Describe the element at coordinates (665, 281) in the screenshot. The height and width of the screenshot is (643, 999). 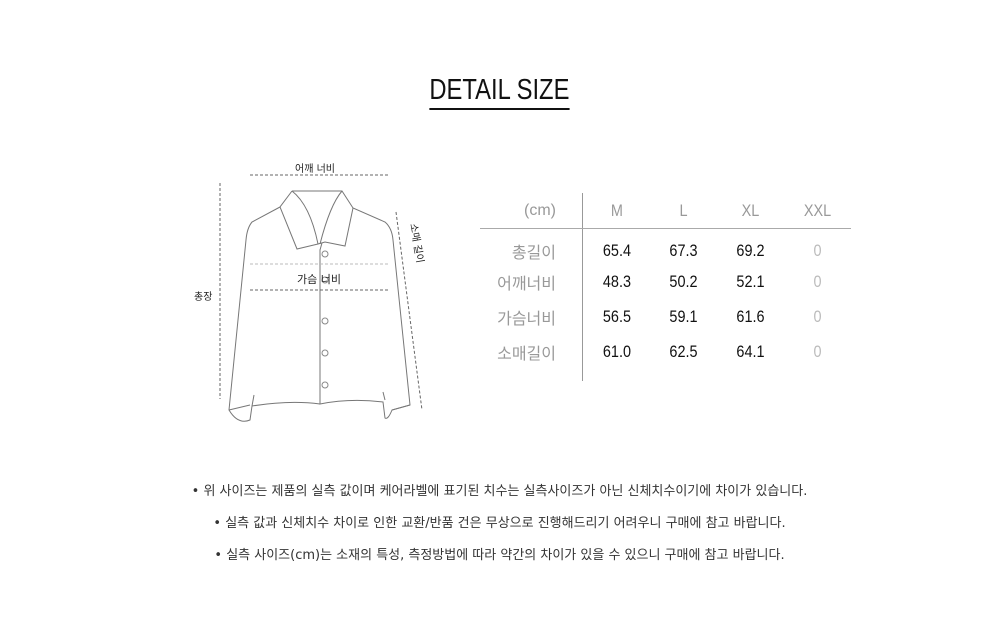
I see `table-row: 어깨너비 48.3 50.2 52.1 0` at that location.